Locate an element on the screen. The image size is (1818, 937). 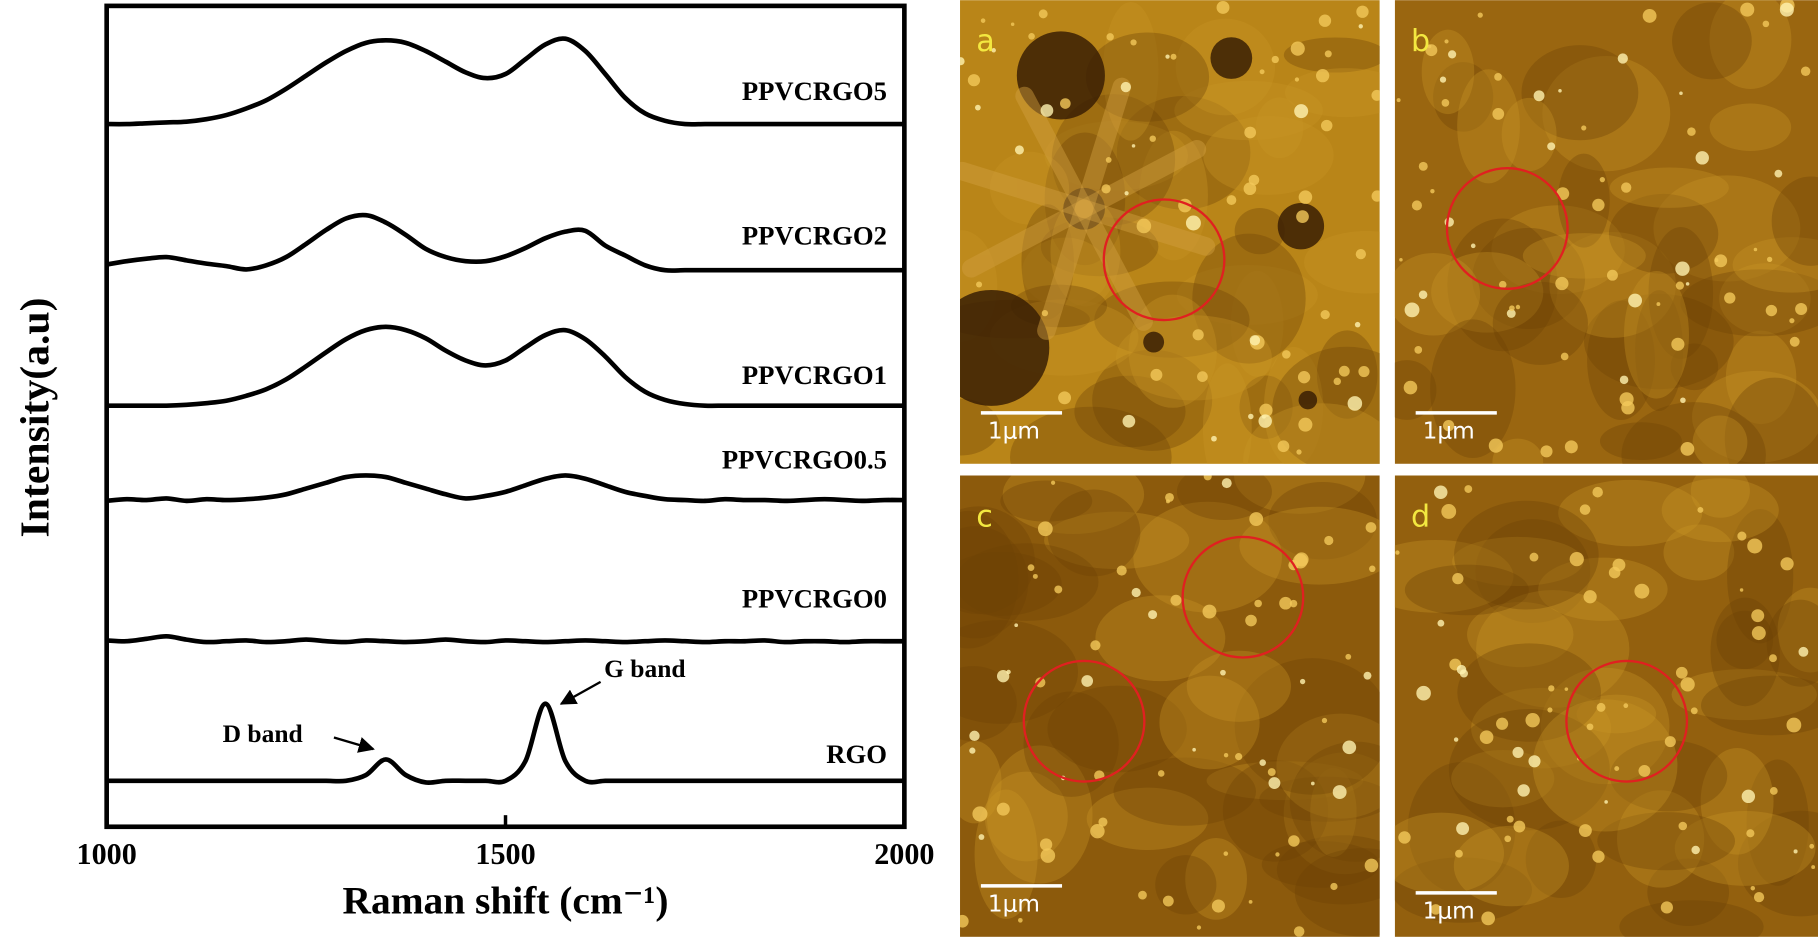
series-label: PPVCRGO0 is located at coordinates (814, 599).